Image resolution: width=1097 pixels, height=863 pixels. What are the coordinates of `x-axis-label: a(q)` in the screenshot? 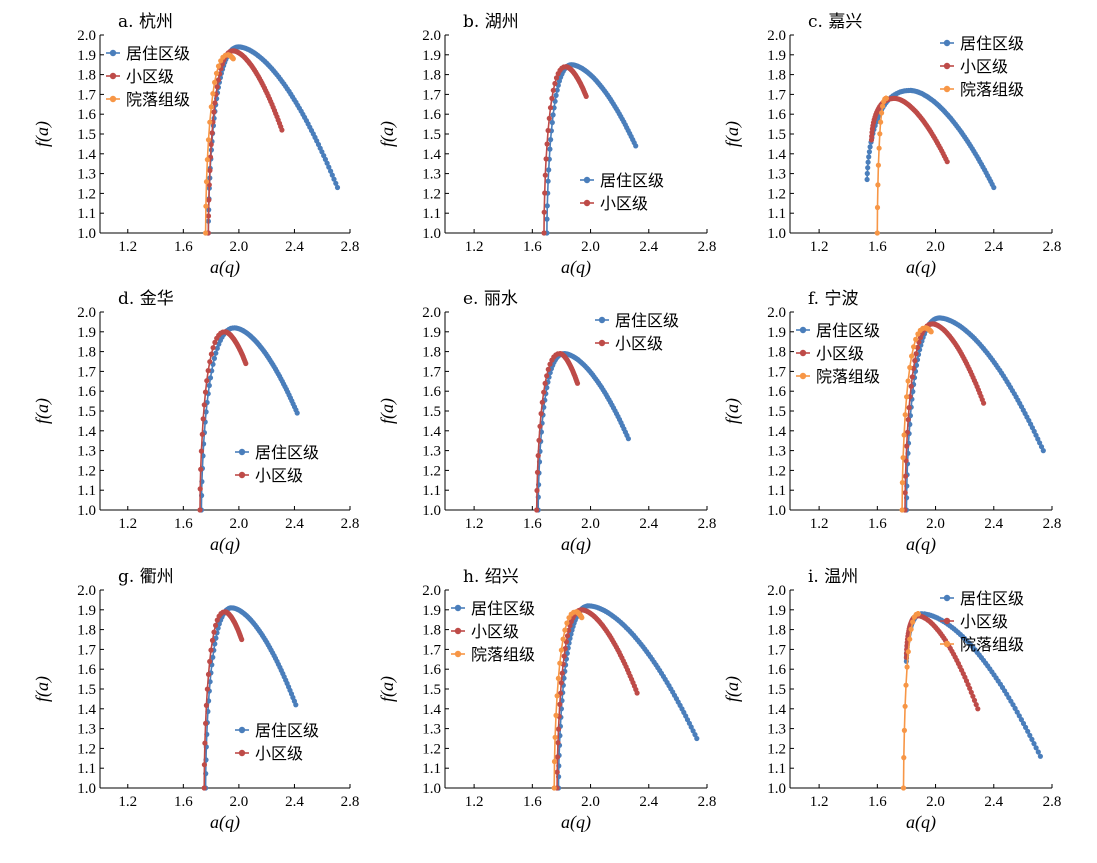 It's located at (921, 267).